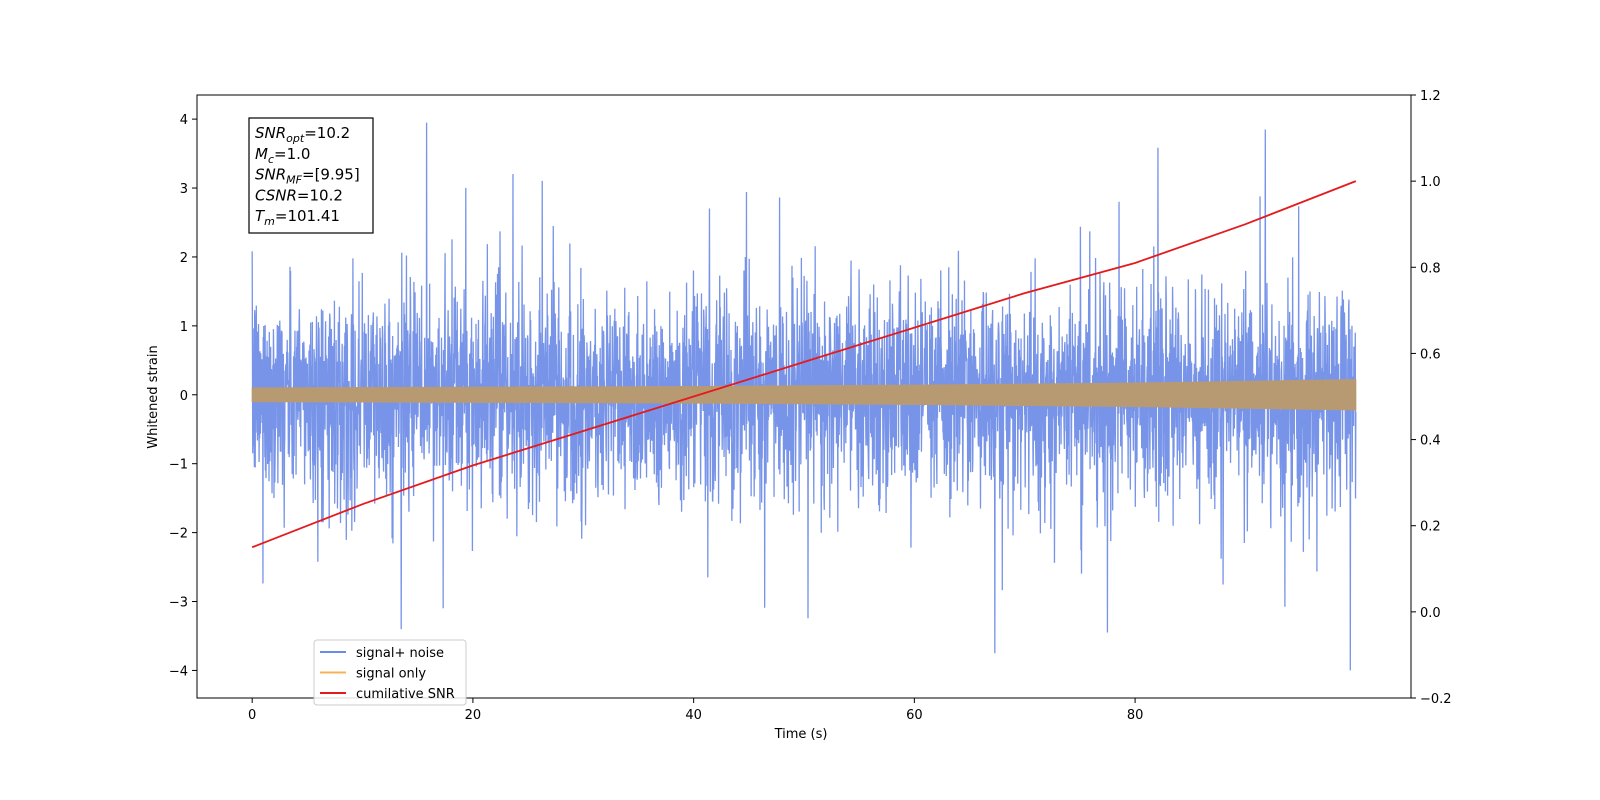 The width and height of the screenshot is (1600, 800). I want to click on annotation-line: Mc=1.0, so click(282, 155).